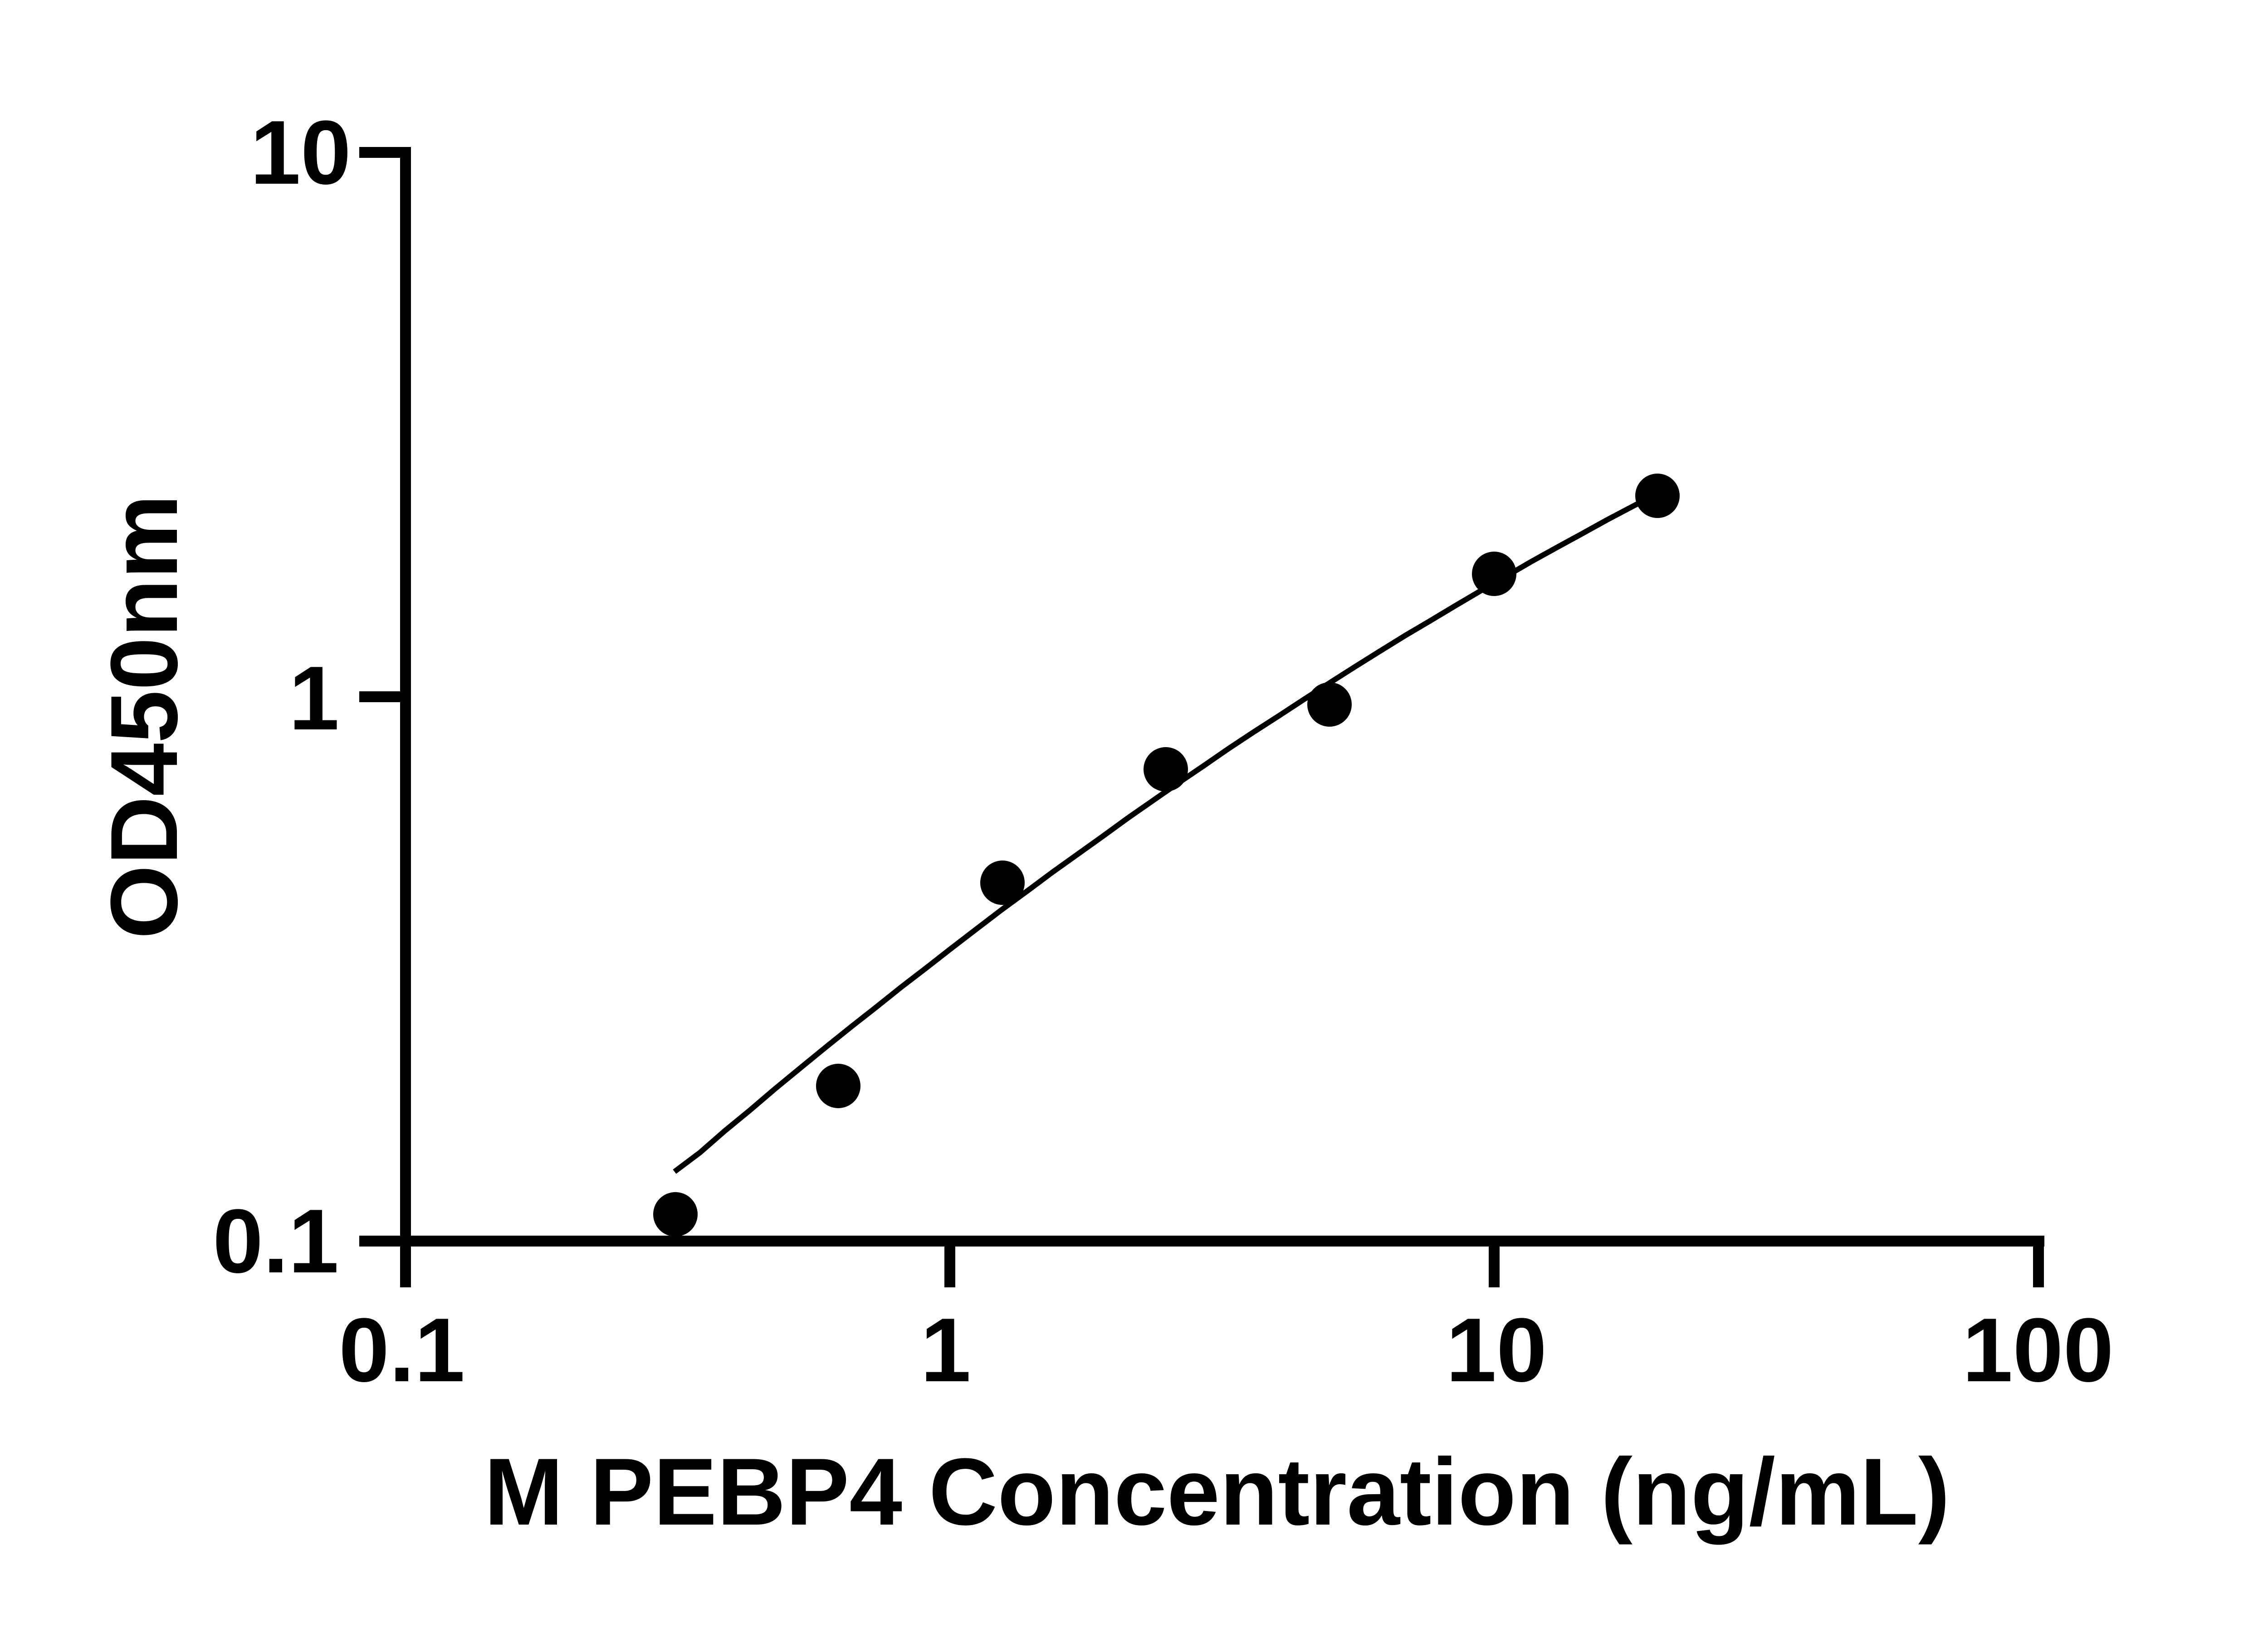 The image size is (2268, 1633). I want to click on svg-text: 100, so click(2038, 1350).